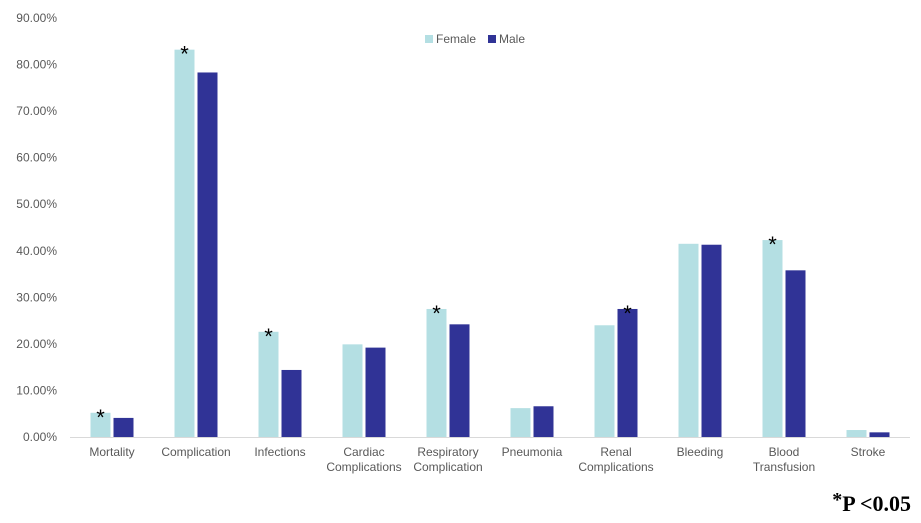 Image resolution: width=921 pixels, height=523 pixels. I want to click on y-tick-label: 60.00%, so click(36, 158).